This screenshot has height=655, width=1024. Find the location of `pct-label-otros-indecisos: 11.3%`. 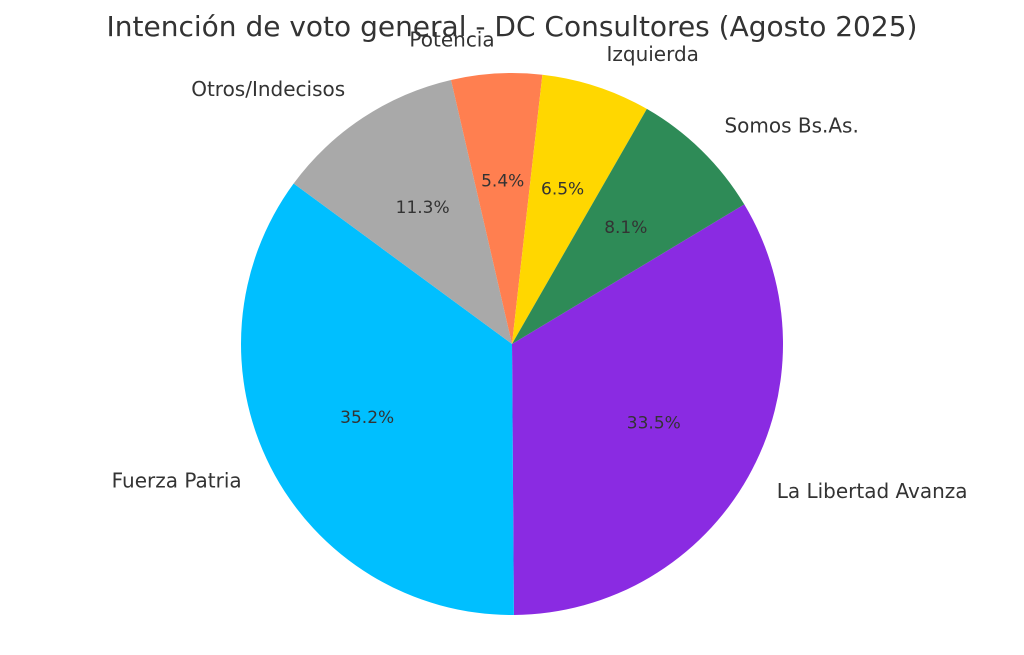

pct-label-otros-indecisos: 11.3% is located at coordinates (423, 208).